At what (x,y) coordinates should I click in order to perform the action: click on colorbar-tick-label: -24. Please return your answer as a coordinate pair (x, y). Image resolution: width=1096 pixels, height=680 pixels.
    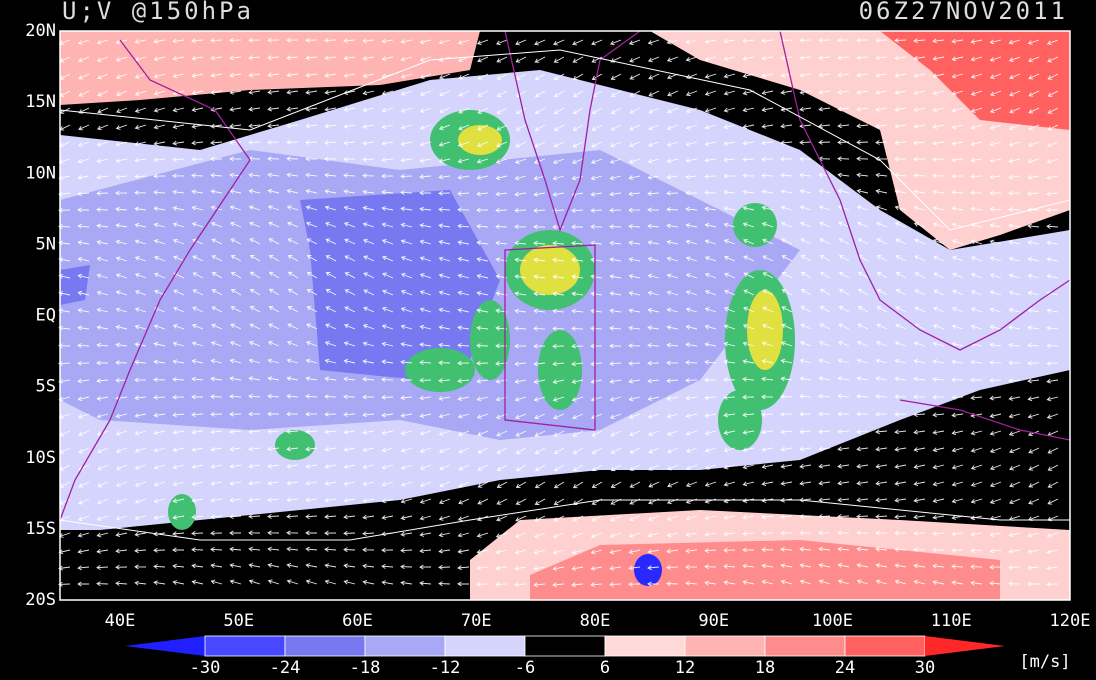
    Looking at the image, I should click on (285, 668).